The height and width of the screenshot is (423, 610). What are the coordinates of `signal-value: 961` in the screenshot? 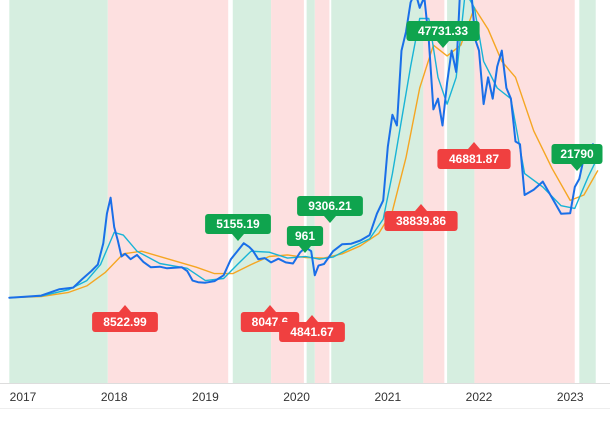 It's located at (305, 236).